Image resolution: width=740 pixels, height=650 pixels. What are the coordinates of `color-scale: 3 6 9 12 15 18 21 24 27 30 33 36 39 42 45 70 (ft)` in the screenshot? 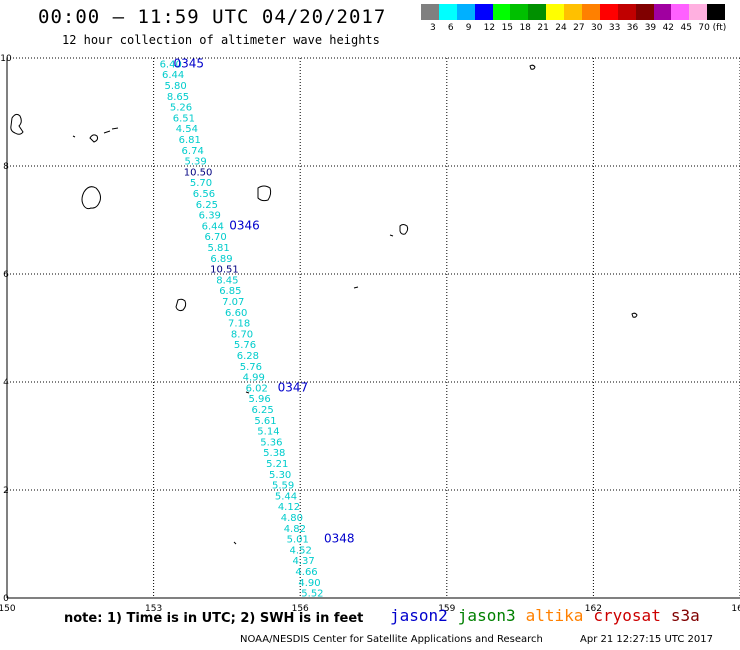 It's located at (573, 18).